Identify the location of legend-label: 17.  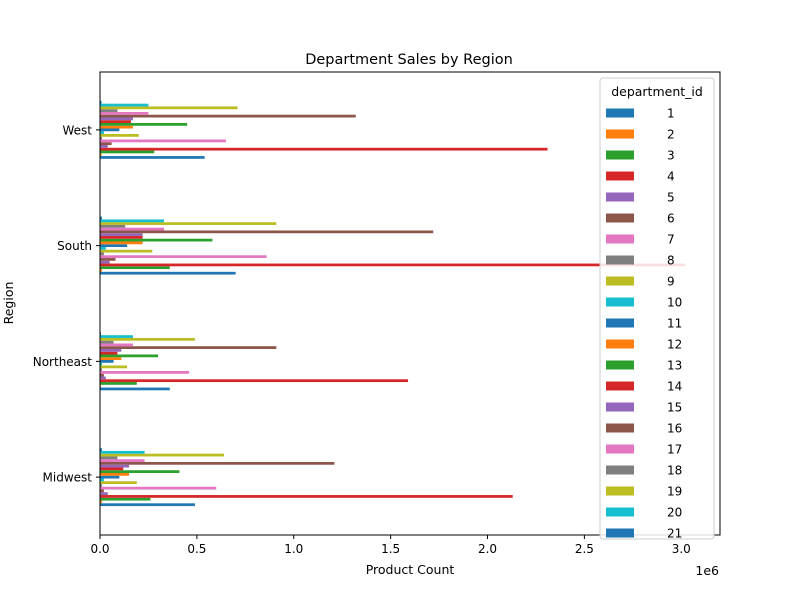
(674, 450).